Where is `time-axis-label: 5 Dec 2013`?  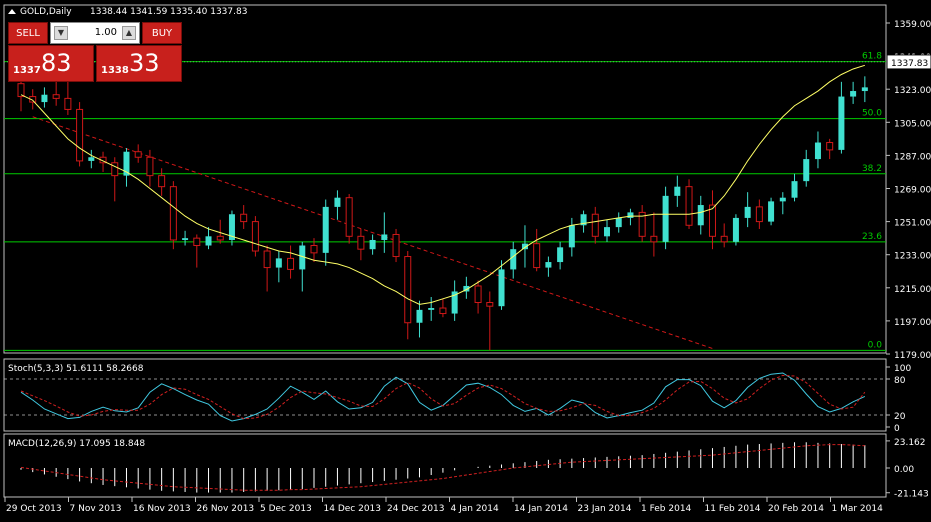
time-axis-label: 5 Dec 2013 is located at coordinates (286, 509).